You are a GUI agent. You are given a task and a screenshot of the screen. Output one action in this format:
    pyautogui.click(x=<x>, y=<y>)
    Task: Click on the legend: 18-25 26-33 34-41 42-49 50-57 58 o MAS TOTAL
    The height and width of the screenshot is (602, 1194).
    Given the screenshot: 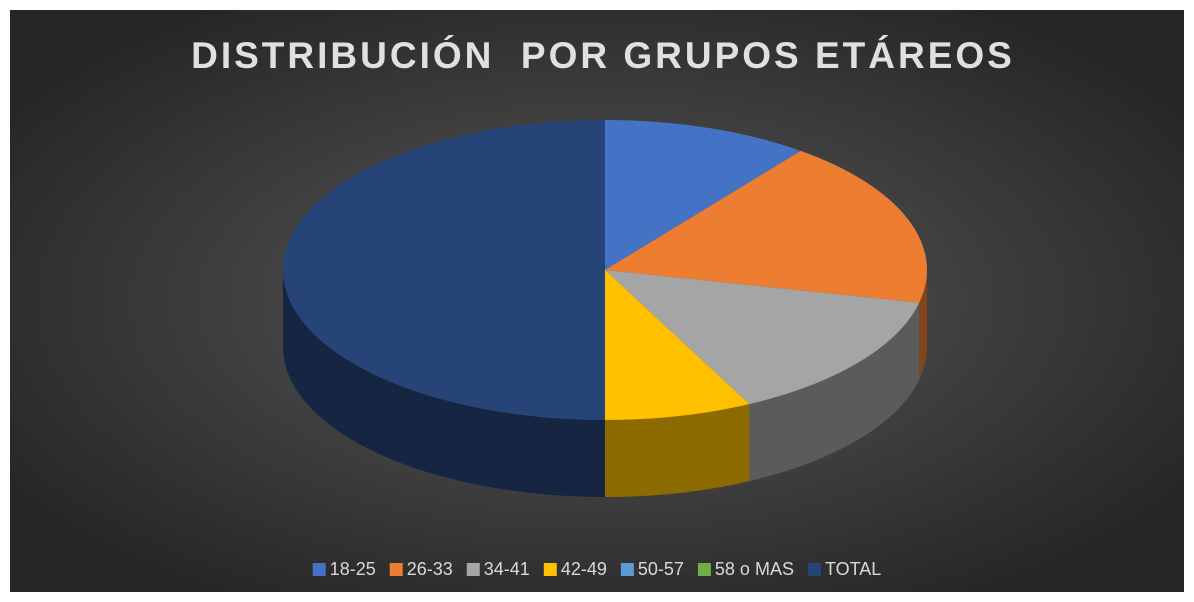 What is the action you would take?
    pyautogui.click(x=596, y=569)
    